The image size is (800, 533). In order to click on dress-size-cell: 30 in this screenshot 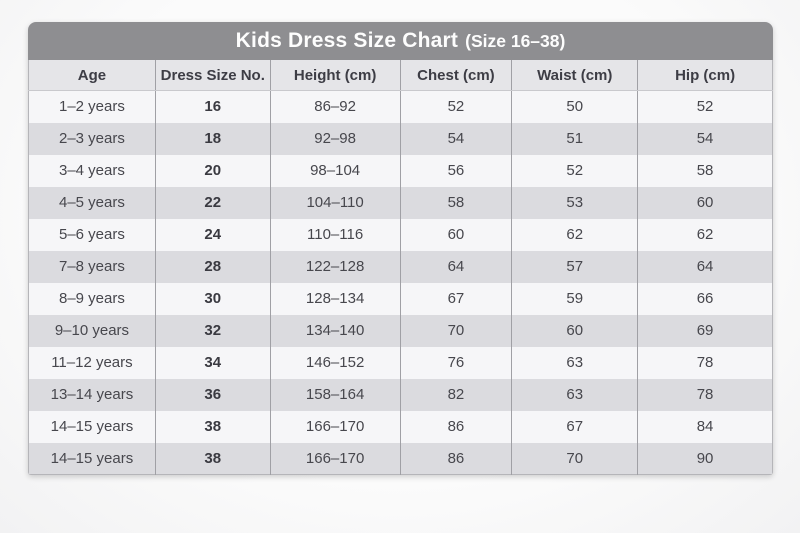, I will do `click(212, 298)`.